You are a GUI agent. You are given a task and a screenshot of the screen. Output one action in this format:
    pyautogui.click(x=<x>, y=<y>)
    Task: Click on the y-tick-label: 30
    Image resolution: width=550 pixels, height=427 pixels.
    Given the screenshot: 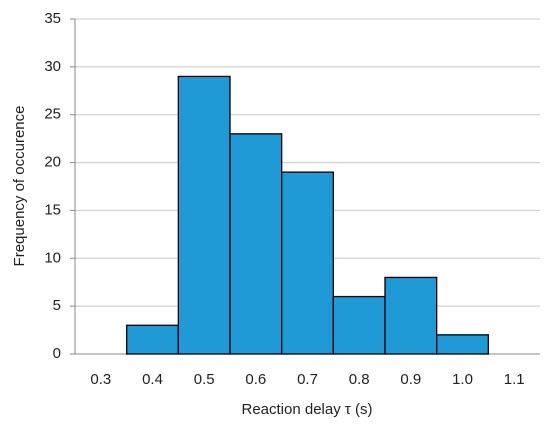 What is the action you would take?
    pyautogui.click(x=52, y=66)
    